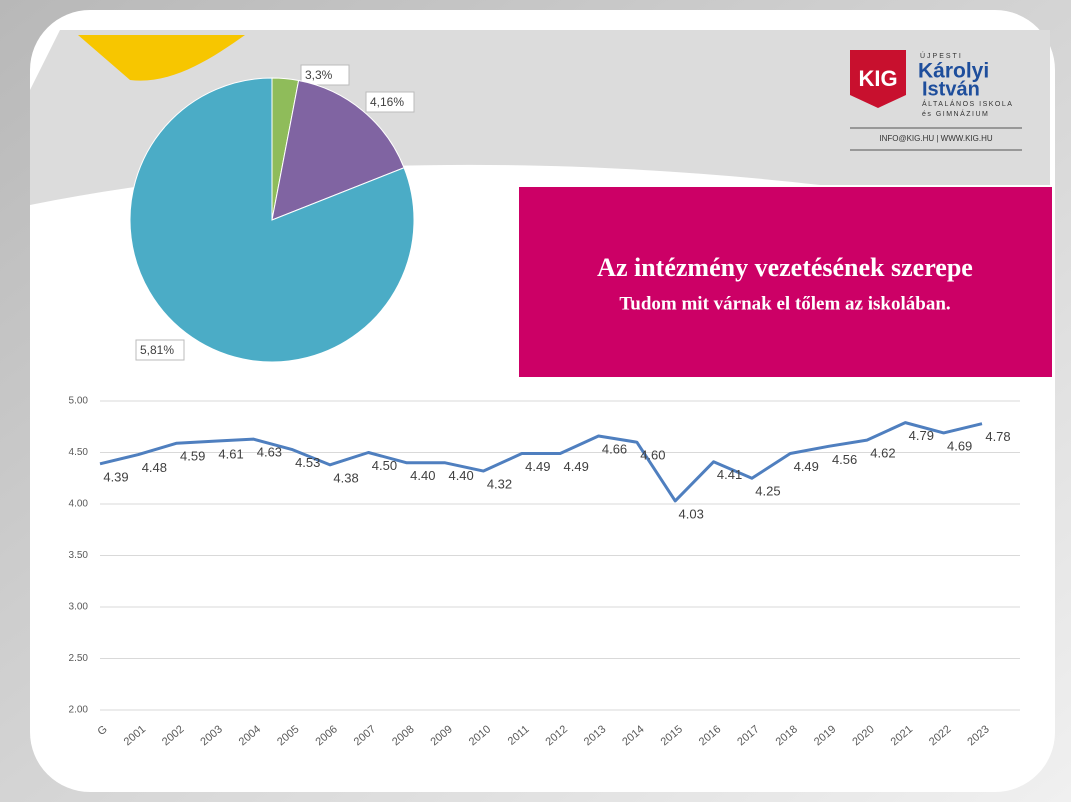 The height and width of the screenshot is (802, 1071). I want to click on y-tick-label: 3.00, so click(79, 607).